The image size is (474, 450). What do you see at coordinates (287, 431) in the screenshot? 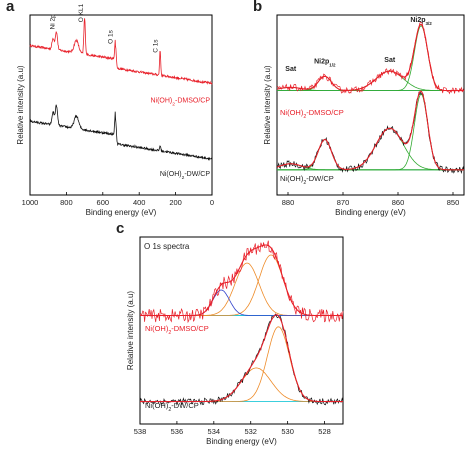
I see `x-tick-label: 530` at bounding box center [287, 431].